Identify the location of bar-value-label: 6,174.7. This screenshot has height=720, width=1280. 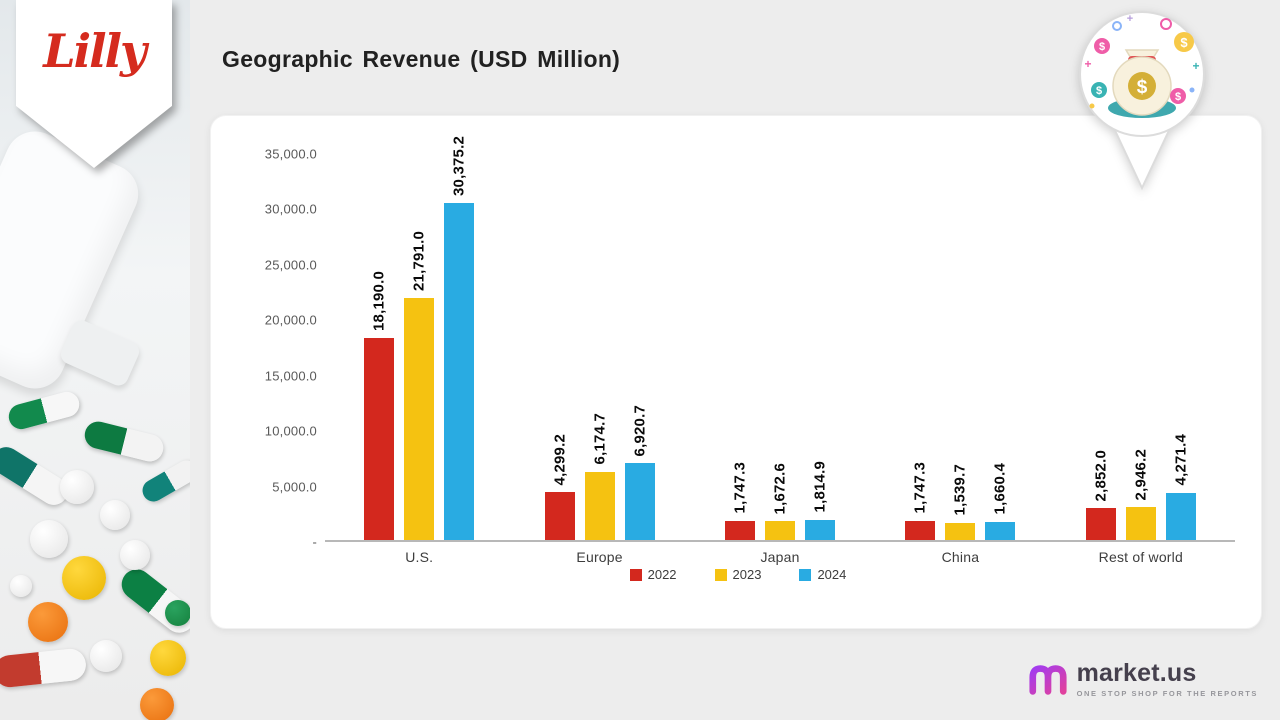
(600, 439).